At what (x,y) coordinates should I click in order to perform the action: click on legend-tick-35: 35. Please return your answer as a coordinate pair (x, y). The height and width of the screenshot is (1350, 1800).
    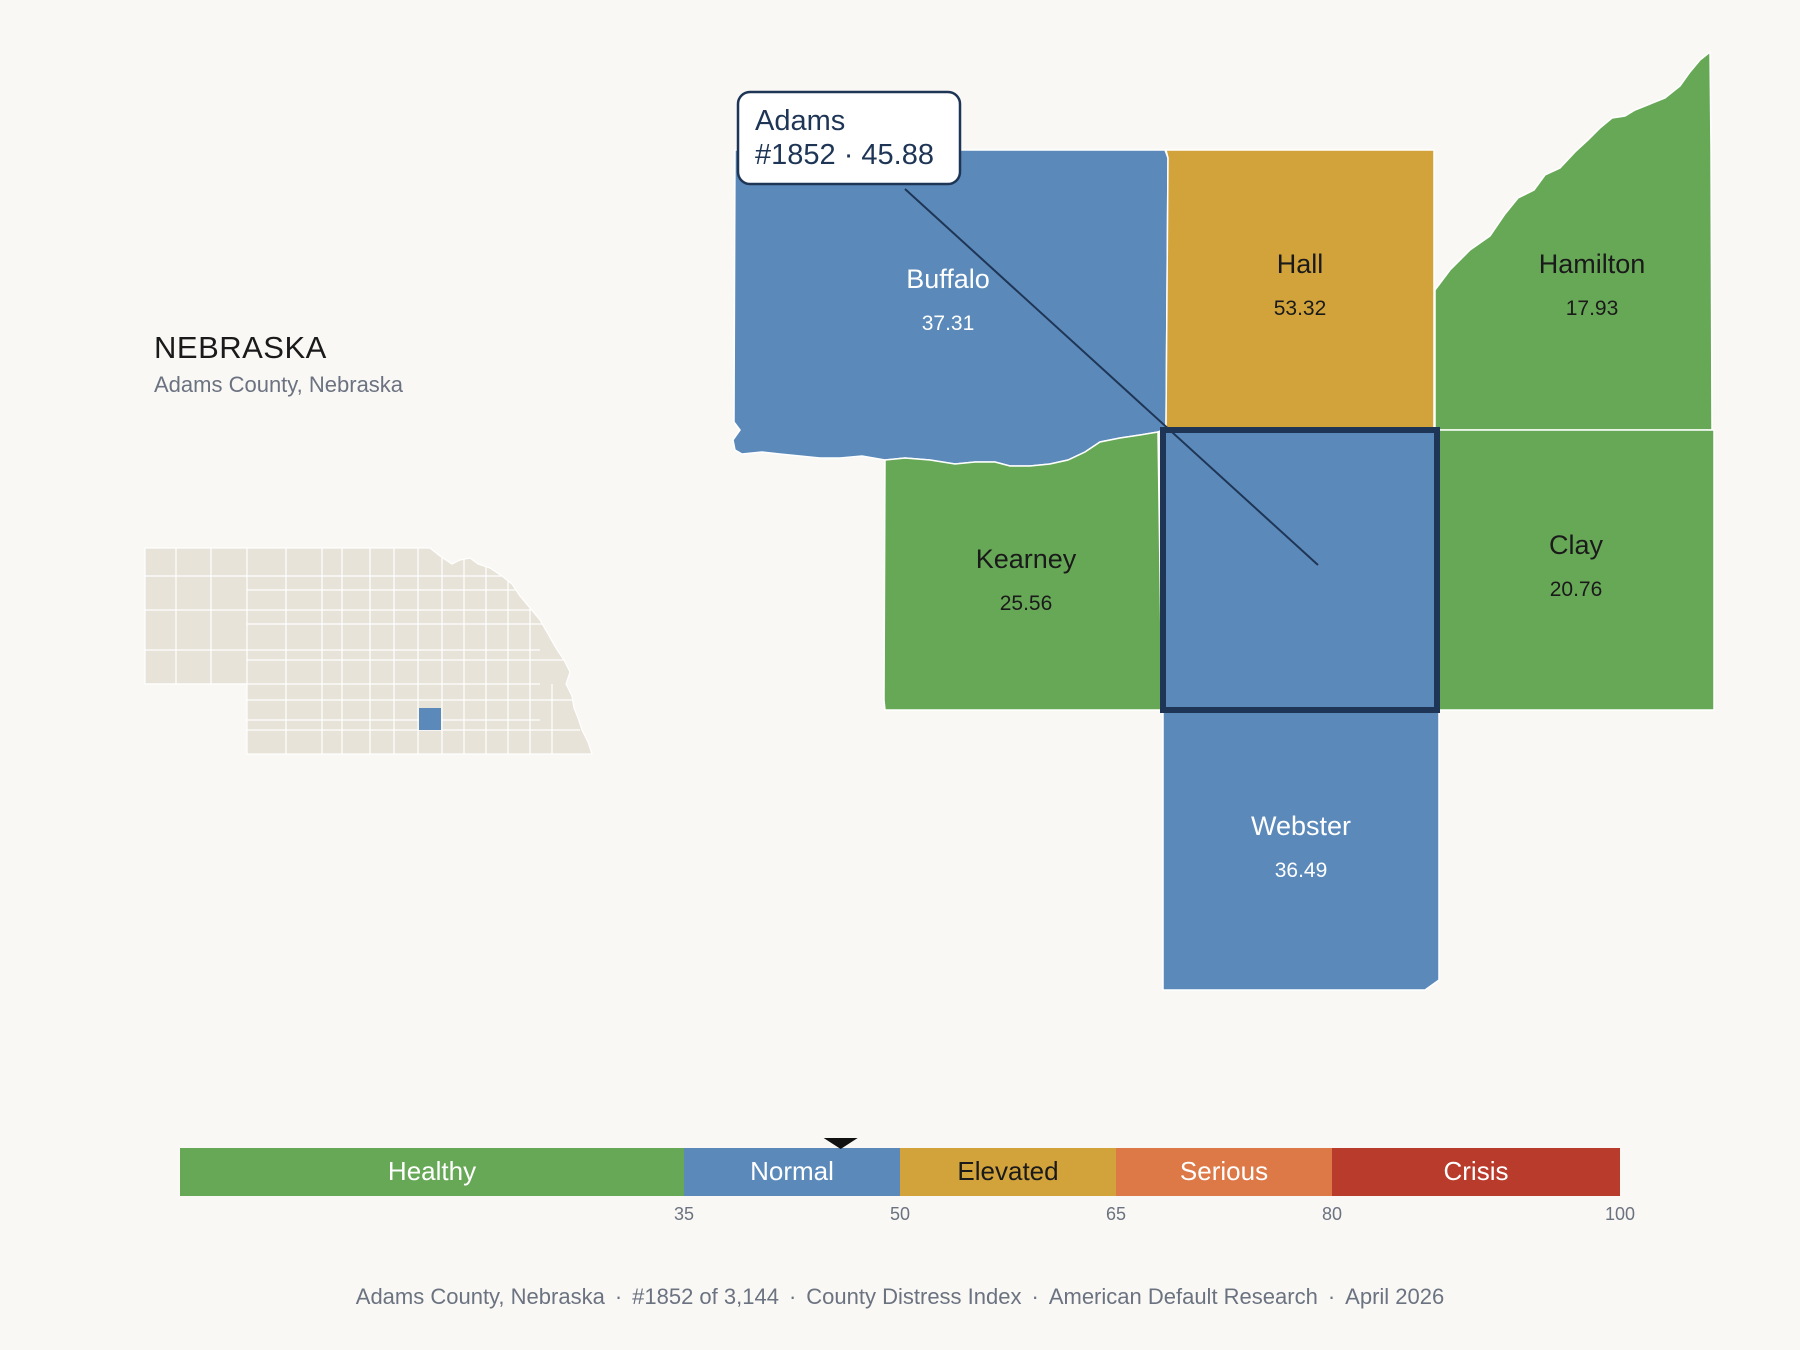
    Looking at the image, I should click on (684, 1214).